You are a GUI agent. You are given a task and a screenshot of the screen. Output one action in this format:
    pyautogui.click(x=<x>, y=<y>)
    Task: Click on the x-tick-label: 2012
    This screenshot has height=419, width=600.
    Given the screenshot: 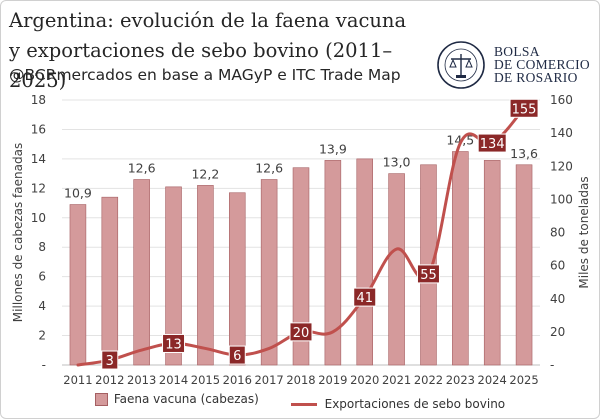 What is the action you would take?
    pyautogui.click(x=109, y=380)
    